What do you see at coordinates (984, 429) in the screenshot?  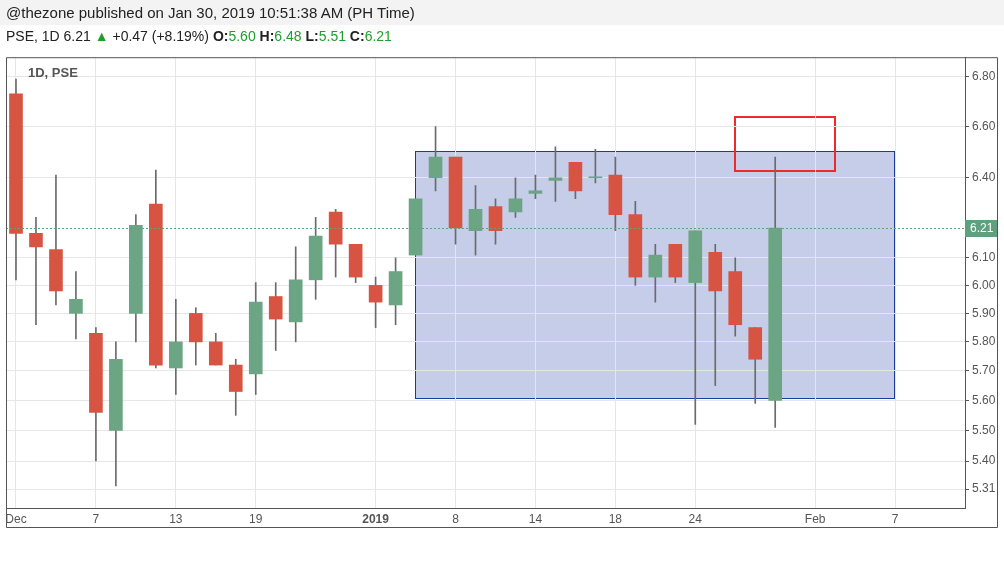 I see `y-tick-label: 5.50` at bounding box center [984, 429].